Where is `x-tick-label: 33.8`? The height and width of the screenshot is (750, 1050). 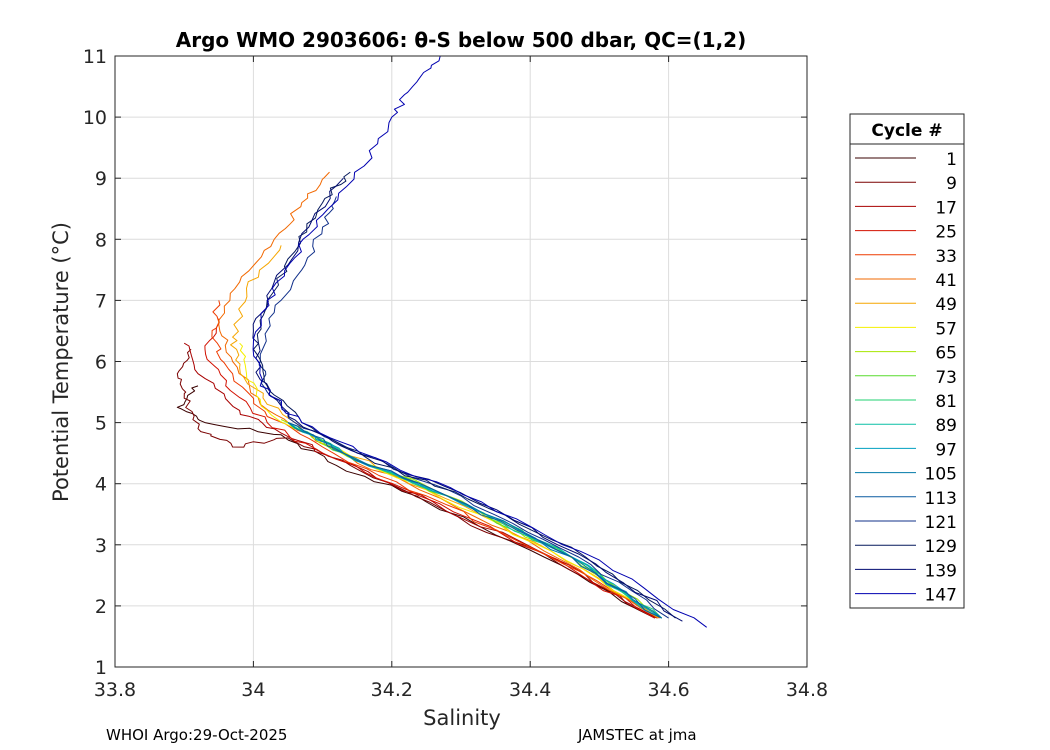
x-tick-label: 33.8 is located at coordinates (115, 690).